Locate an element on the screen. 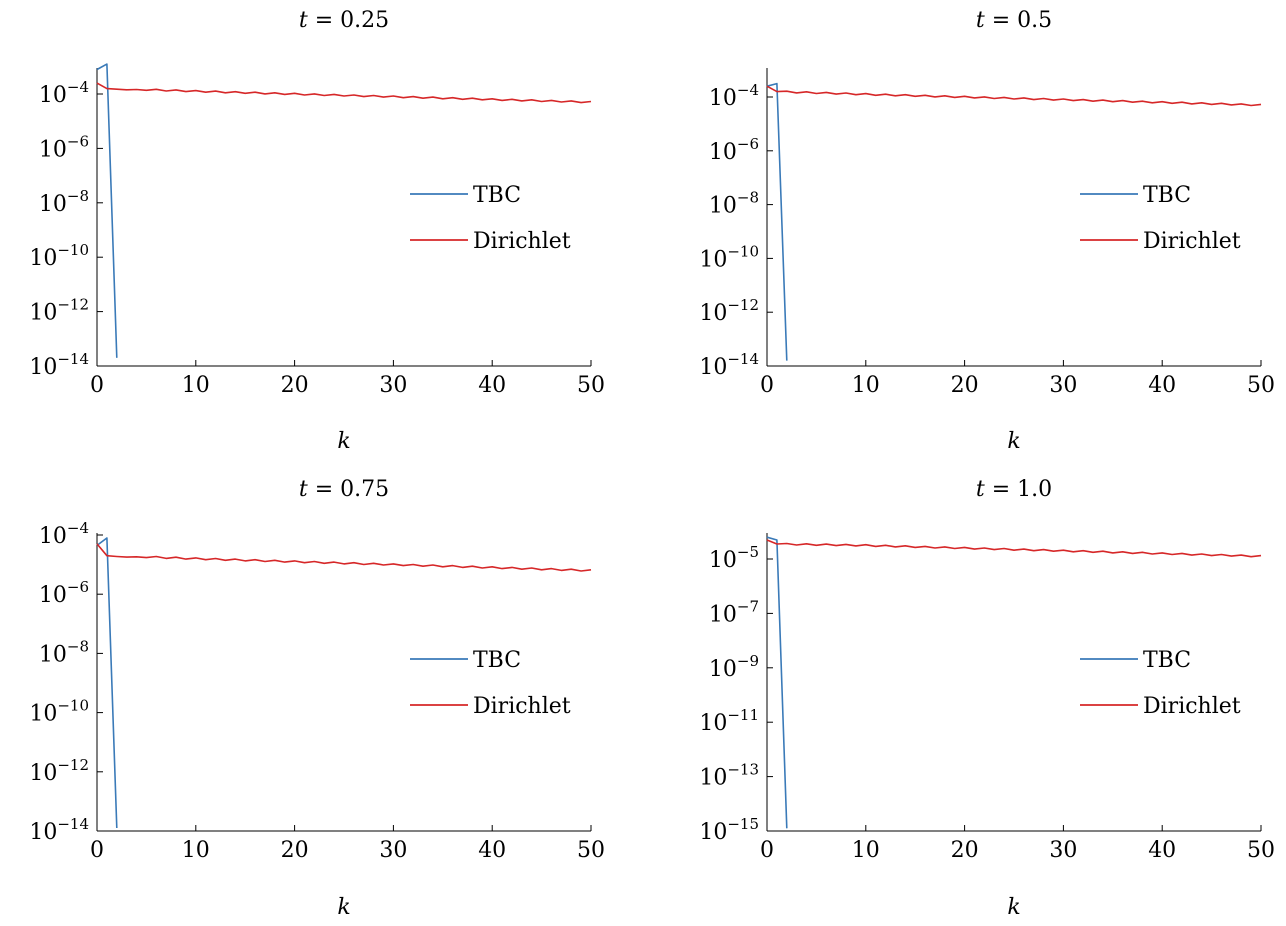 The image size is (1286, 926). y-tick-label: 10⁻⁵ is located at coordinates (734, 558).